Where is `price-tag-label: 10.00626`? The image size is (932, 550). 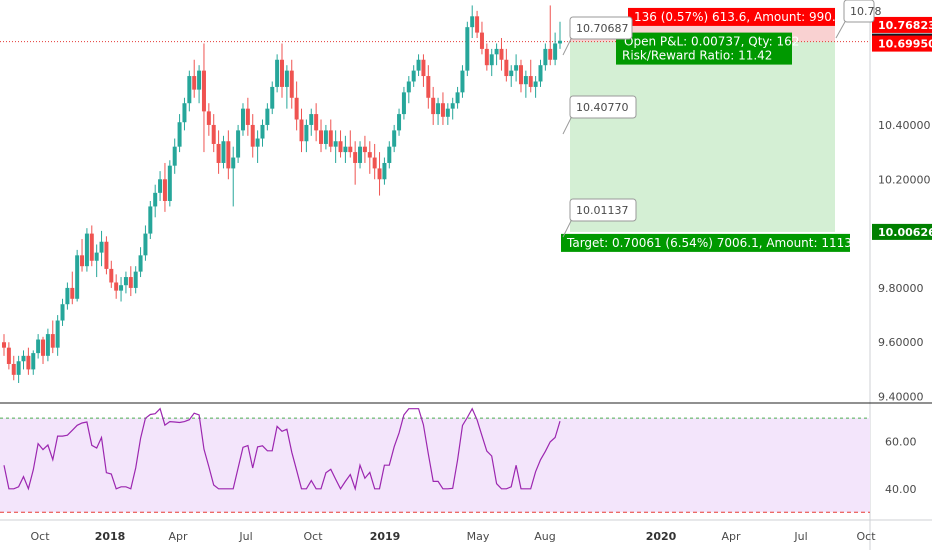 price-tag-label: 10.00626 is located at coordinates (905, 232).